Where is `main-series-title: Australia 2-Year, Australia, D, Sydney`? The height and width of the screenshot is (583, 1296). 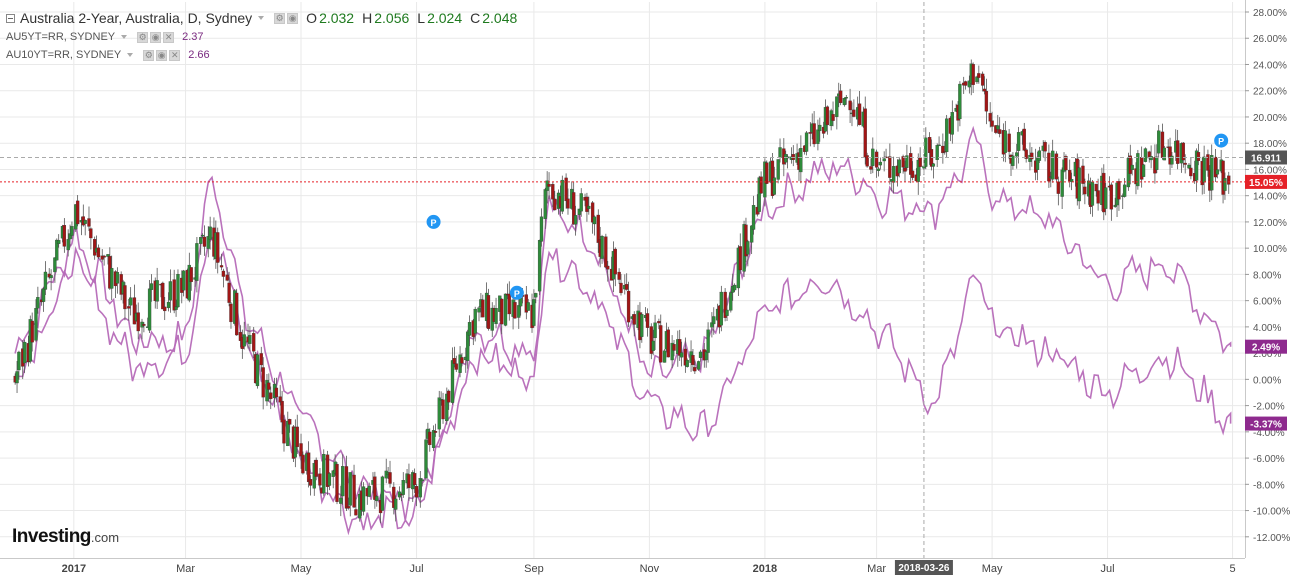
main-series-title: Australia 2-Year, Australia, D, Sydney is located at coordinates (136, 18).